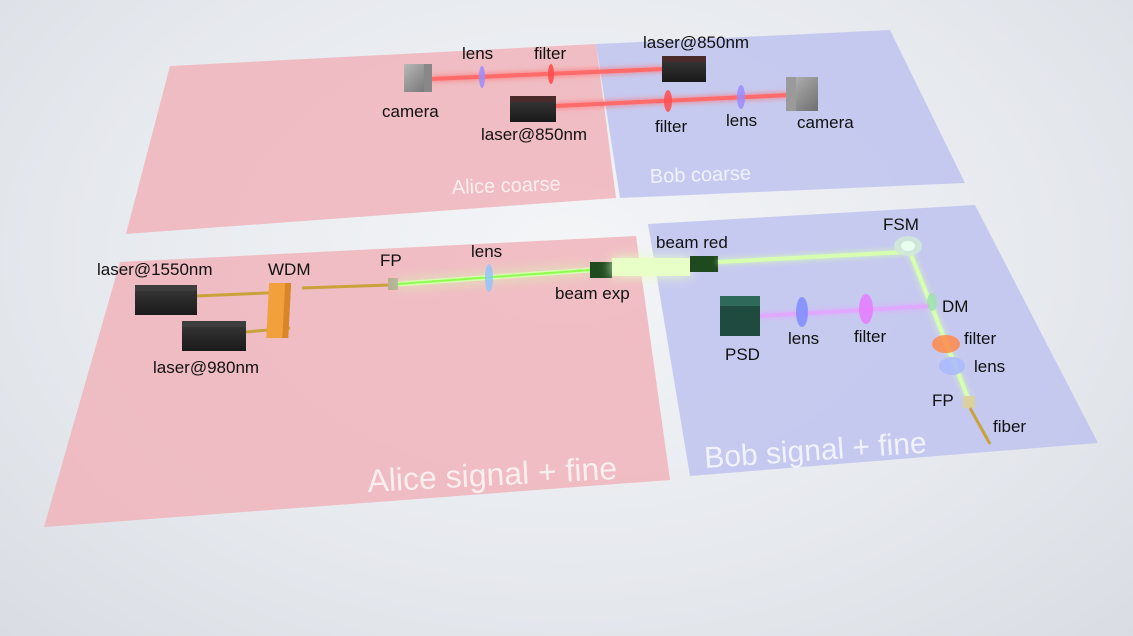 The width and height of the screenshot is (1133, 636). What do you see at coordinates (908, 246) in the screenshot?
I see `fsm` at bounding box center [908, 246].